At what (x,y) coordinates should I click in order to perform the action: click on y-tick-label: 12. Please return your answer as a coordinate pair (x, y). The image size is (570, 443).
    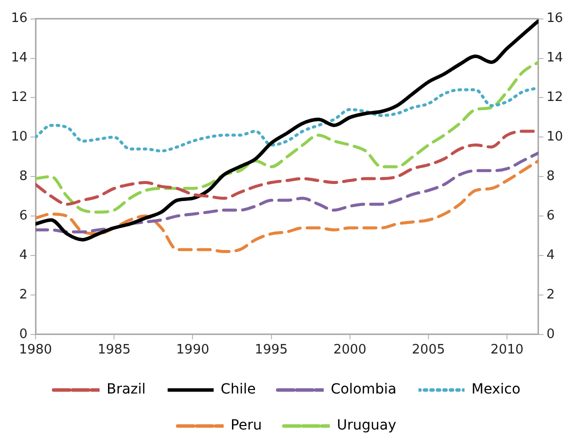
    Looking at the image, I should click on (19, 98).